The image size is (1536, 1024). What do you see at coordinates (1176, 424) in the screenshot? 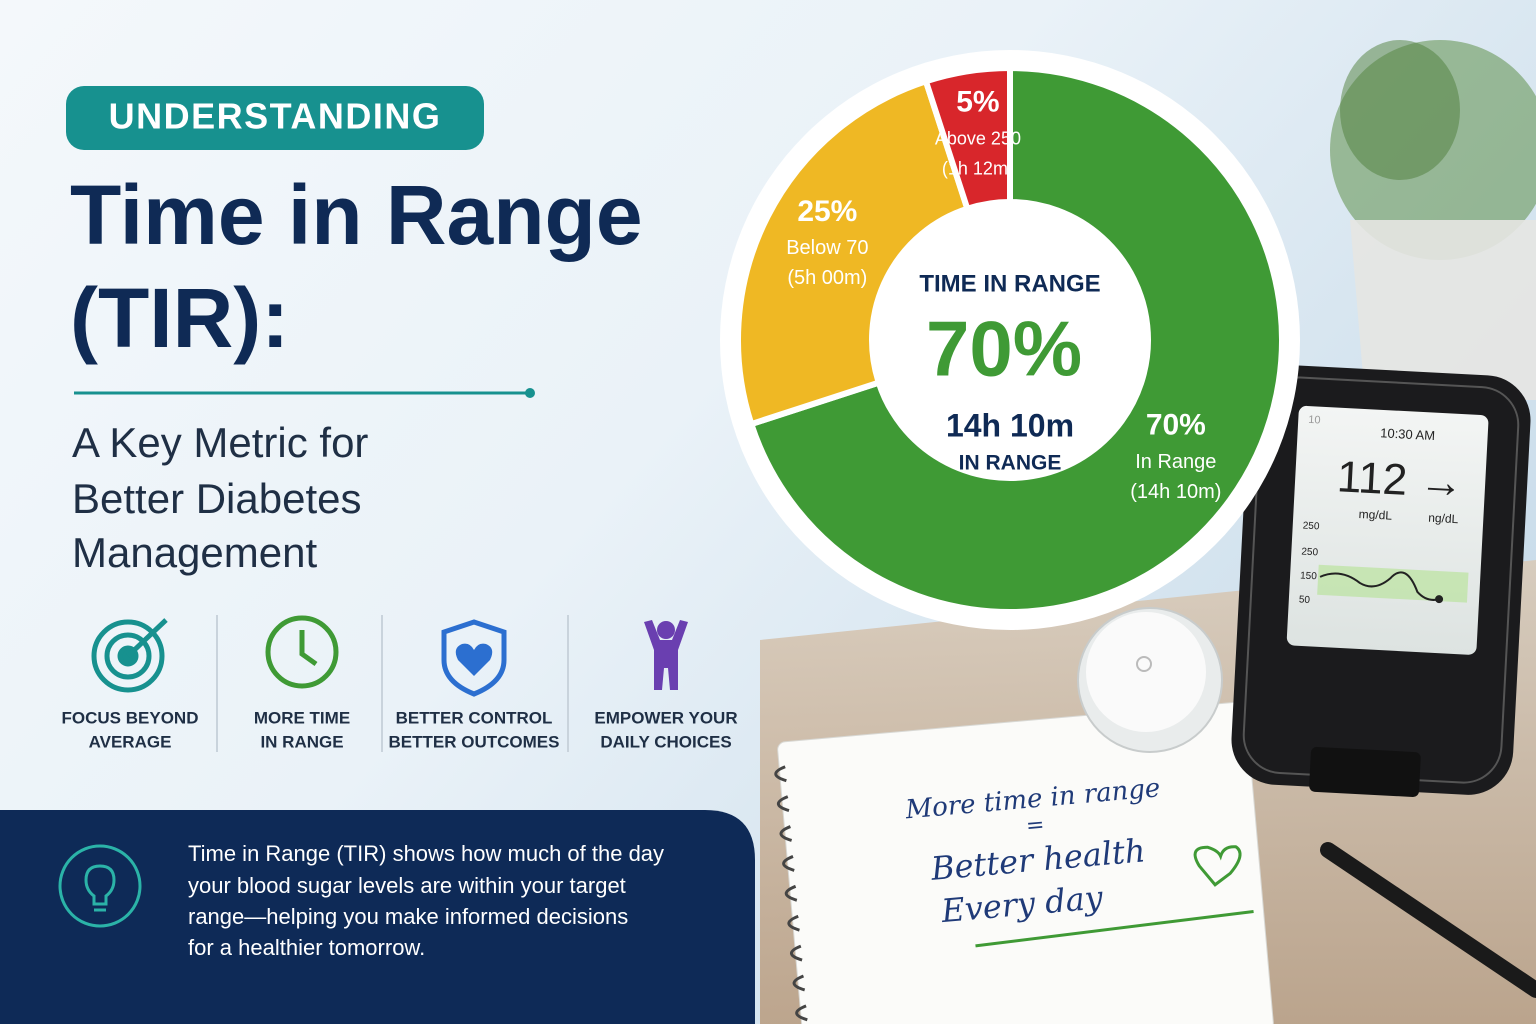
I see `slice-percent: 70%` at bounding box center [1176, 424].